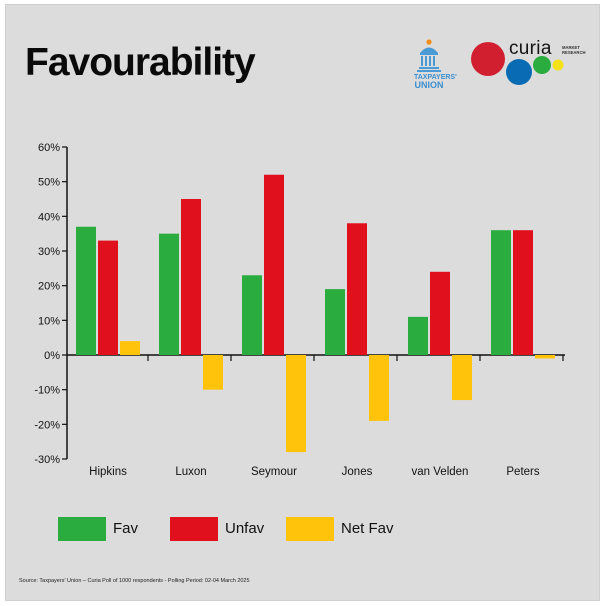 The height and width of the screenshot is (606, 605). I want to click on bar-unfav-hipkins, so click(108, 297).